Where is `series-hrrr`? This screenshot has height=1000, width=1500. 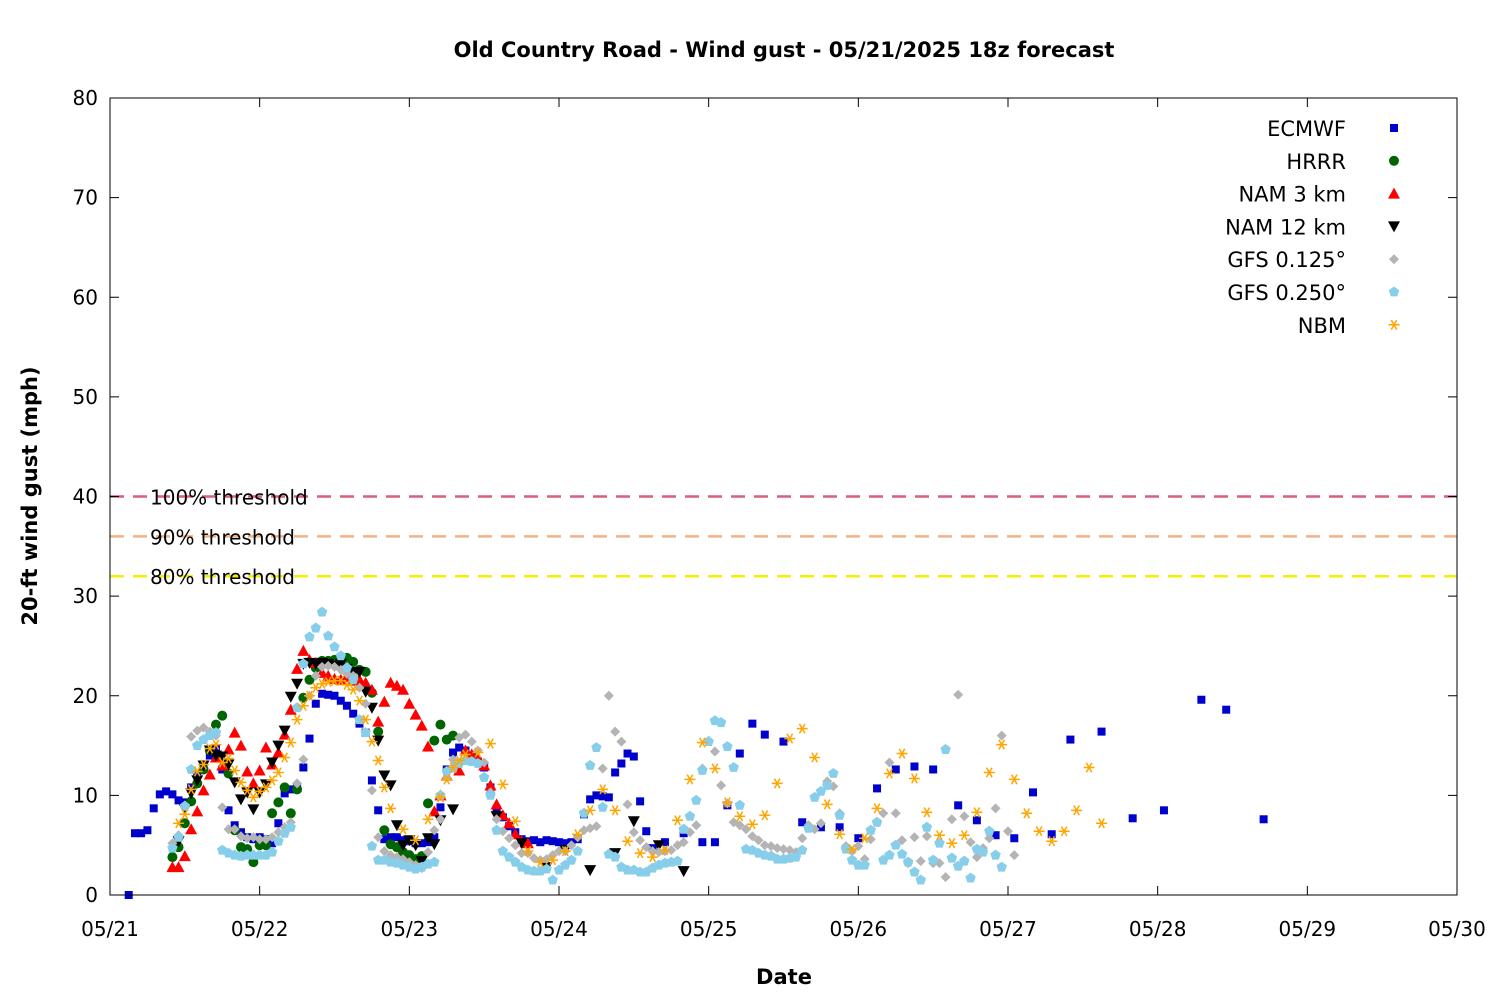
series-hrrr is located at coordinates (313, 760).